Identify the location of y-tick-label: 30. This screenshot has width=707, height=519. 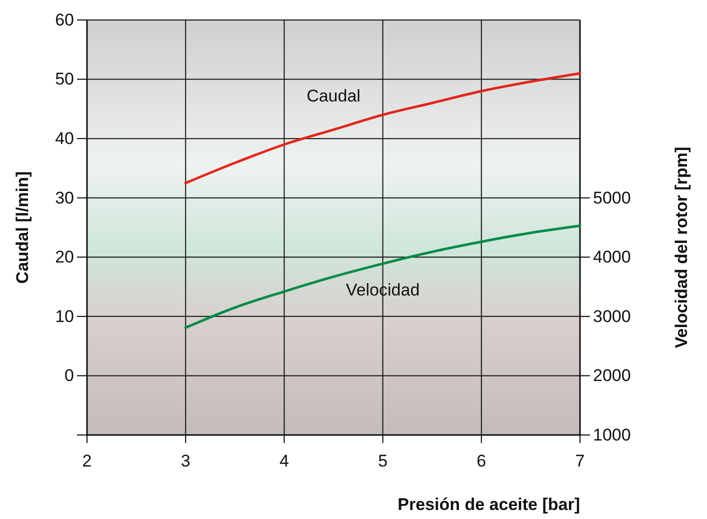
(64, 198).